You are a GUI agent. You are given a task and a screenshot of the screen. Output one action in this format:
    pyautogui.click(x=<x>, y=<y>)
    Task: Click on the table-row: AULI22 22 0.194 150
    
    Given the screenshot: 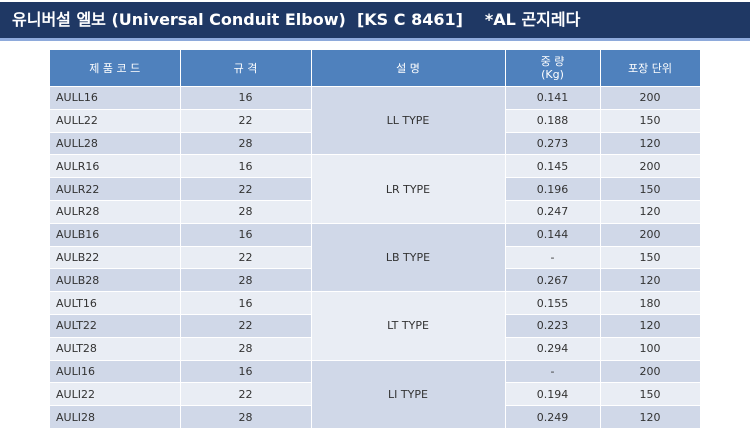 What is the action you would take?
    pyautogui.click(x=375, y=394)
    